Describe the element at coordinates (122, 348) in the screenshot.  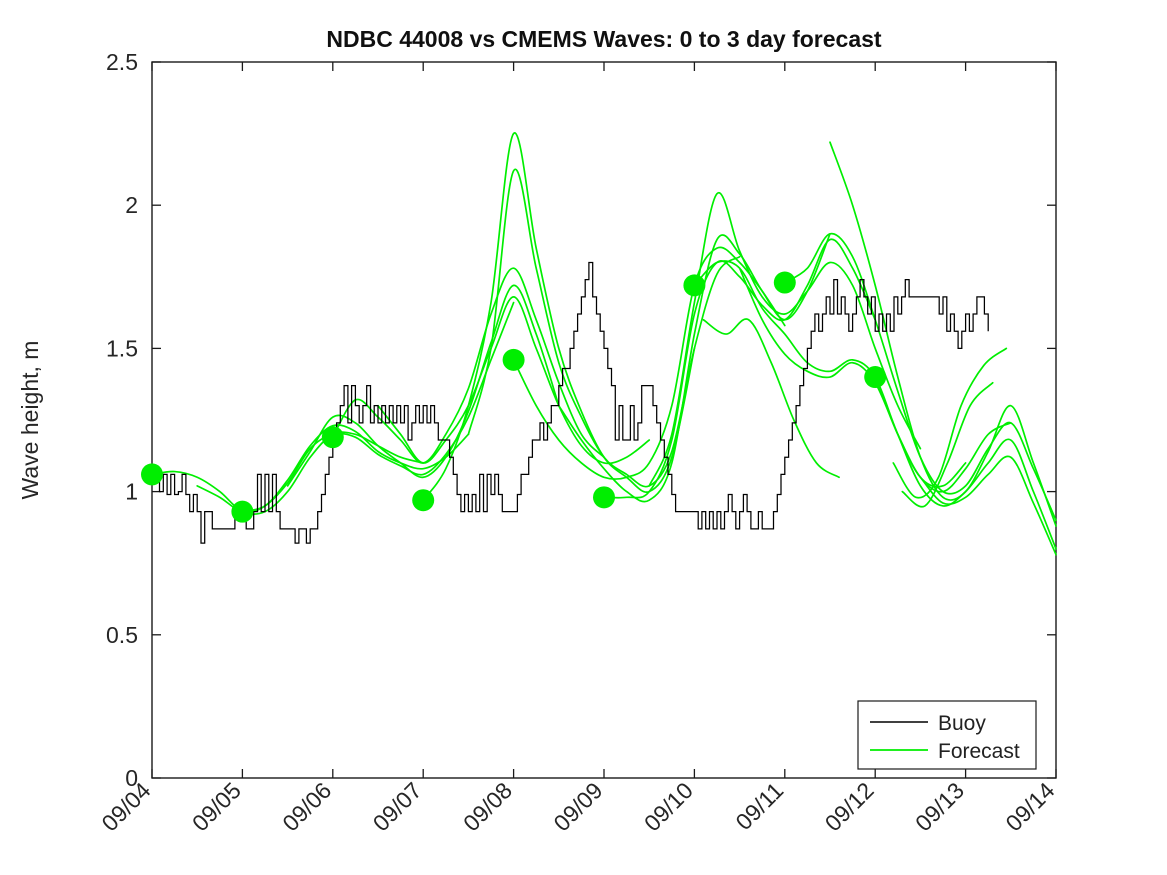
I see `y-tick-label-1.5: 1.5` at that location.